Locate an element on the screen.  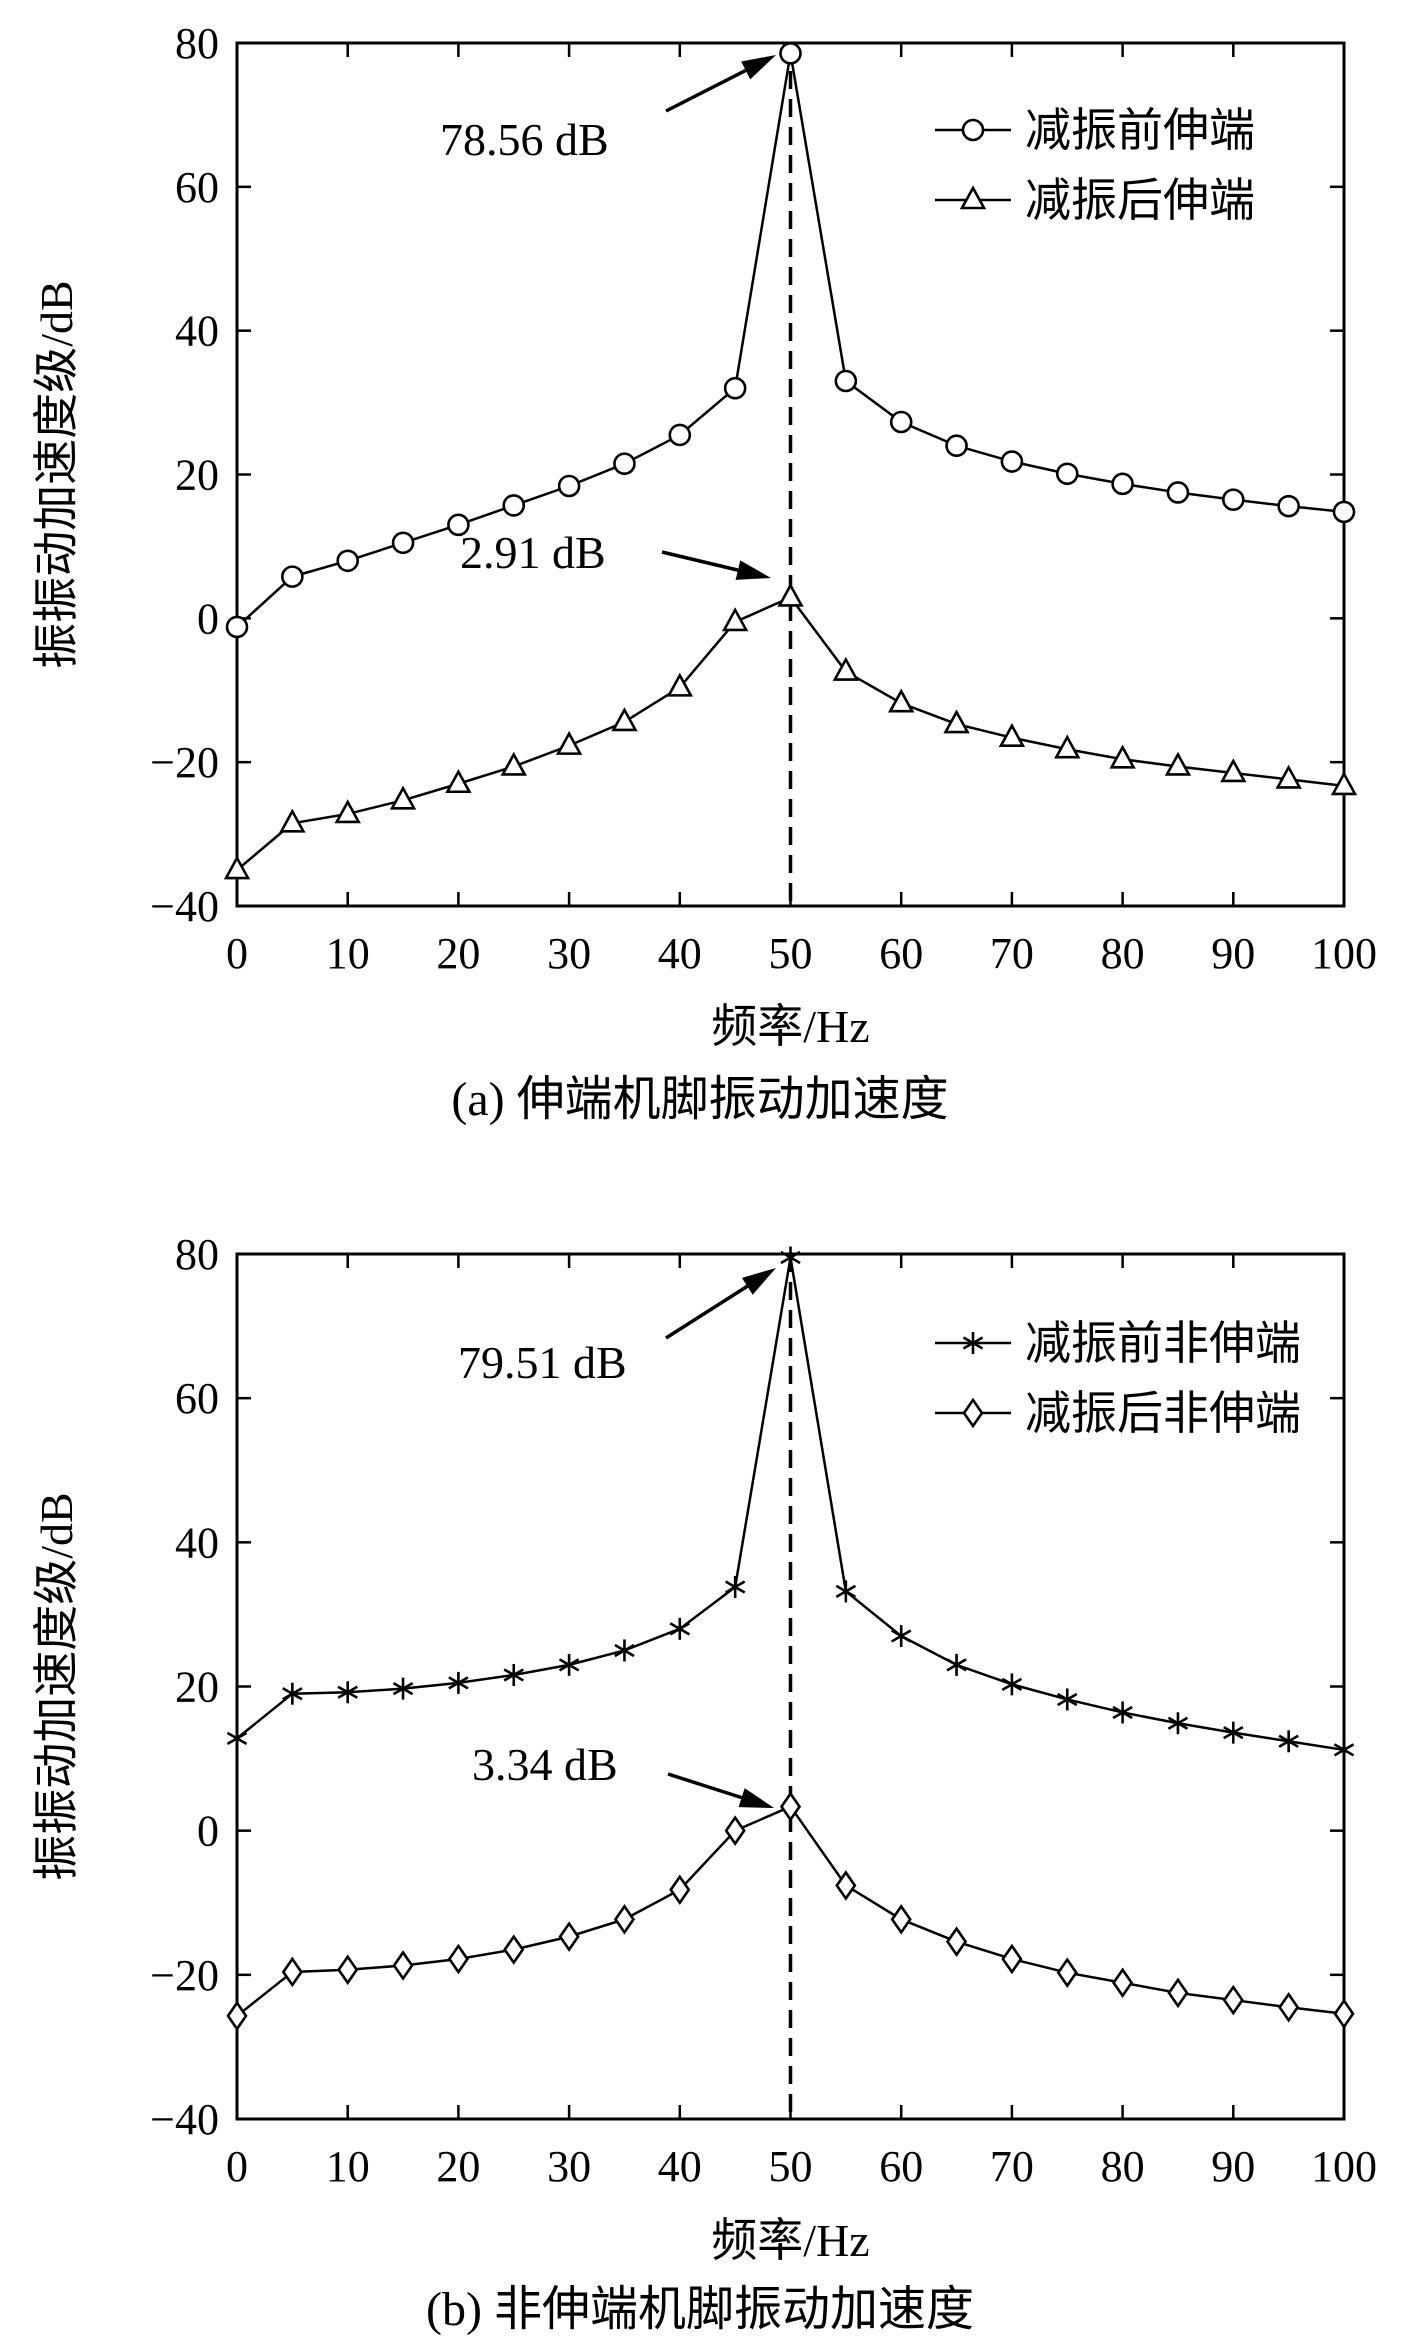
annotation-label: 3.34 dB is located at coordinates (545, 1764).